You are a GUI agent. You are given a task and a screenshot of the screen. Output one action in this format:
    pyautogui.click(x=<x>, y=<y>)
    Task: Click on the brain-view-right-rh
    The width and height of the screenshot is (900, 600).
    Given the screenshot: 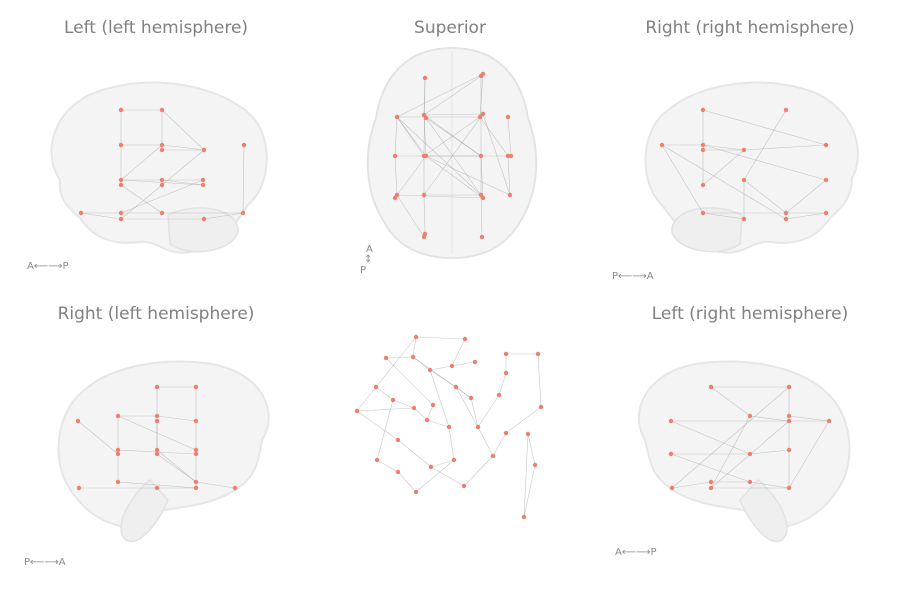 What is the action you would take?
    pyautogui.click(x=751, y=167)
    